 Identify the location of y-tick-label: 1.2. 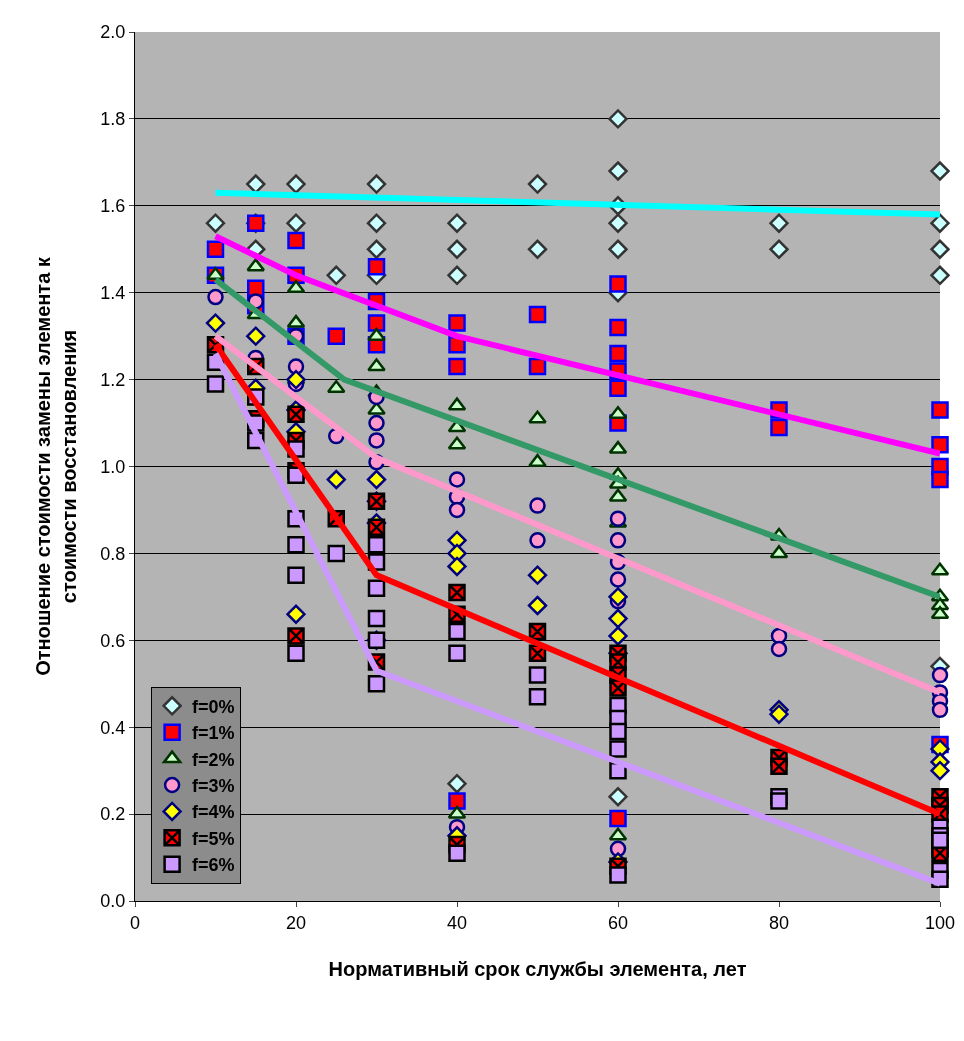
(113, 379).